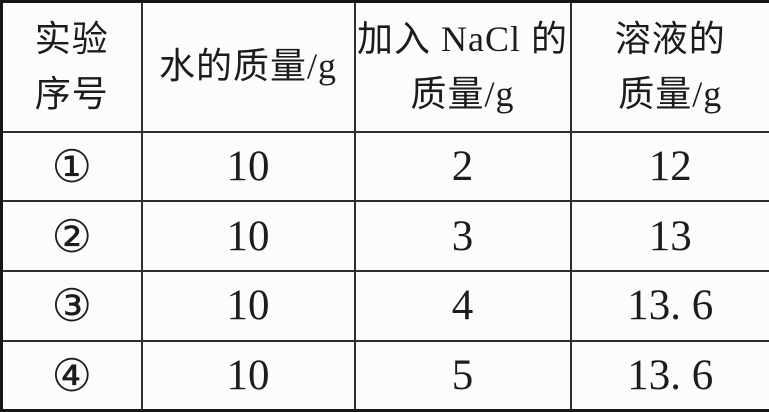 This screenshot has width=769, height=412. Describe the element at coordinates (669, 66) in the screenshot. I see `header-solution-mass: 溶液的 质量/g` at that location.